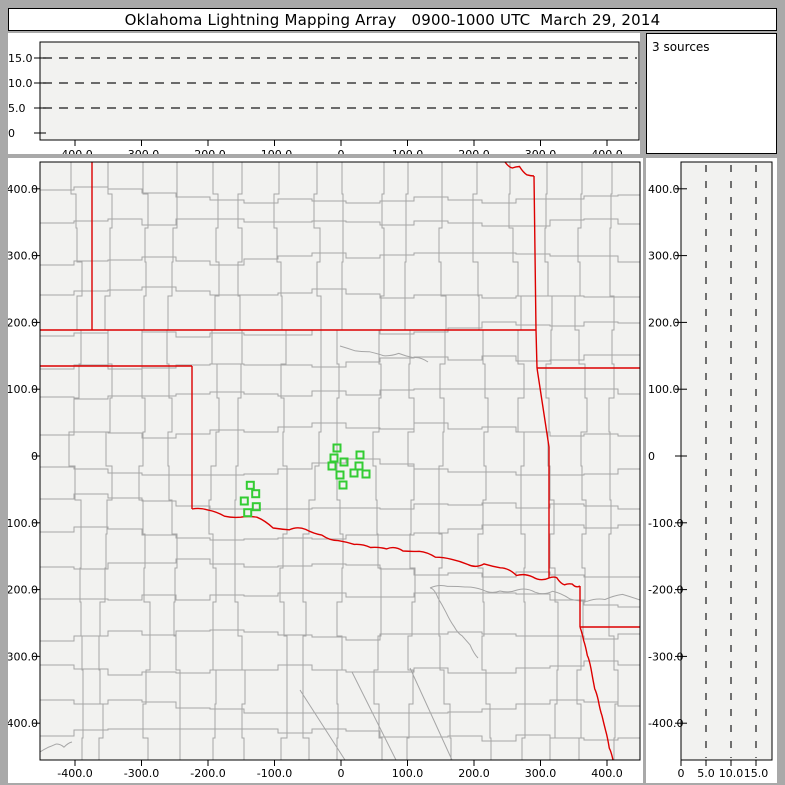 Image resolution: width=785 pixels, height=785 pixels. I want to click on station-markers, so click(305, 480).